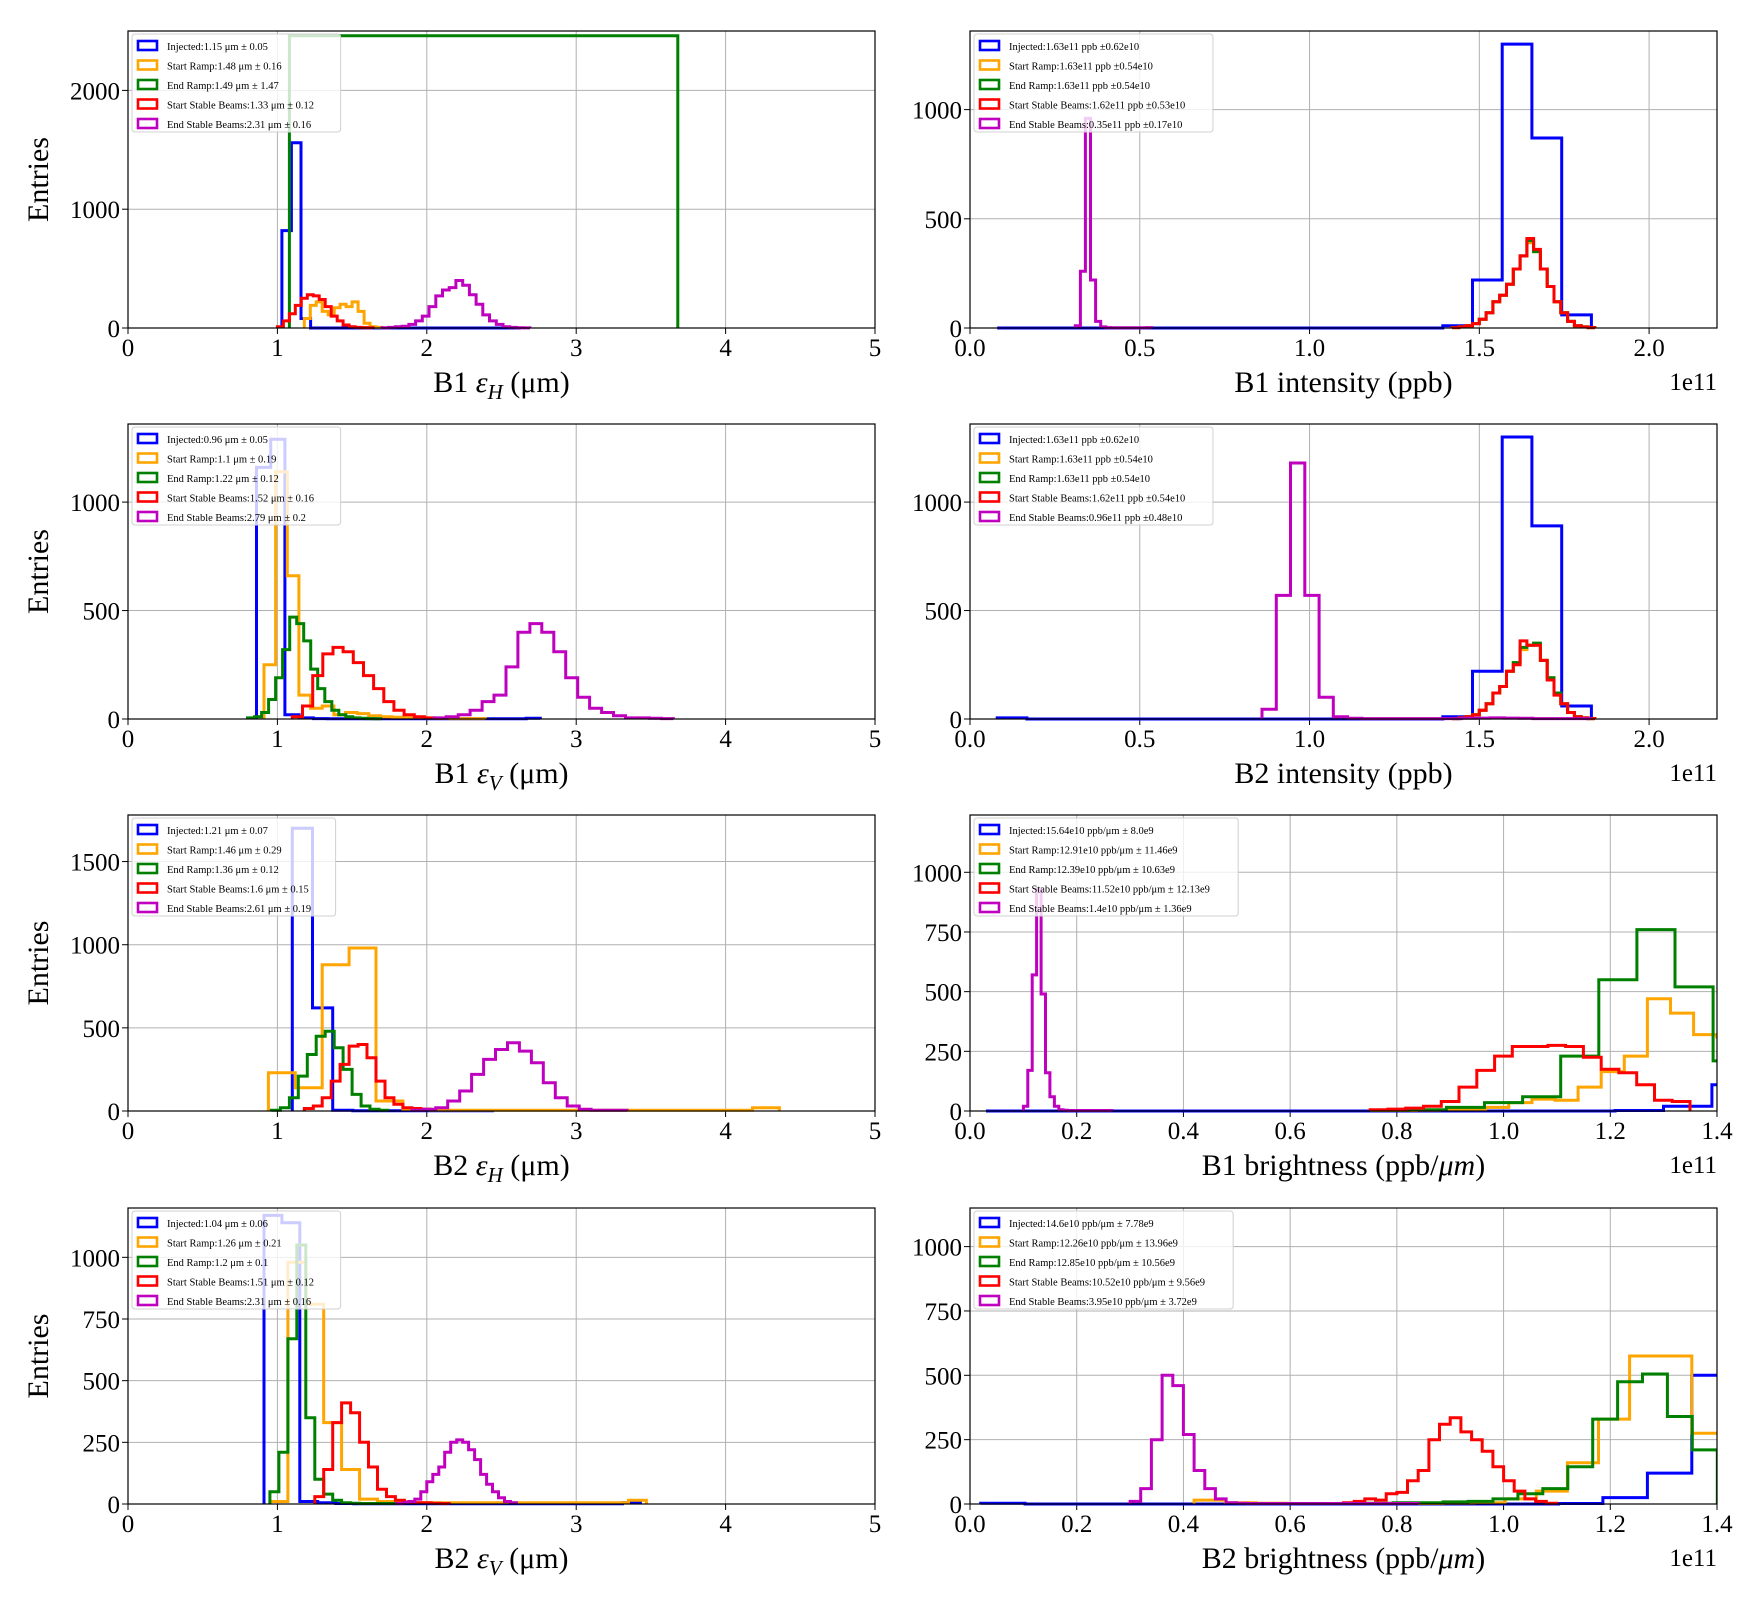 The height and width of the screenshot is (1600, 1760). Describe the element at coordinates (1092, 1263) in the screenshot. I see `legend-entry: End Ramp:12.85e10 ppb/μm ± 10.56e9` at that location.